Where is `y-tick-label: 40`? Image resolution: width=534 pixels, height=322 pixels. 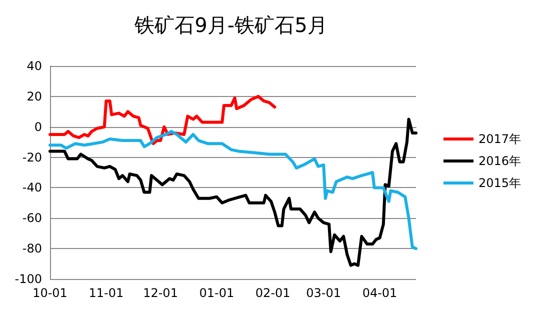 y-tick-label: 40 is located at coordinates (34, 66).